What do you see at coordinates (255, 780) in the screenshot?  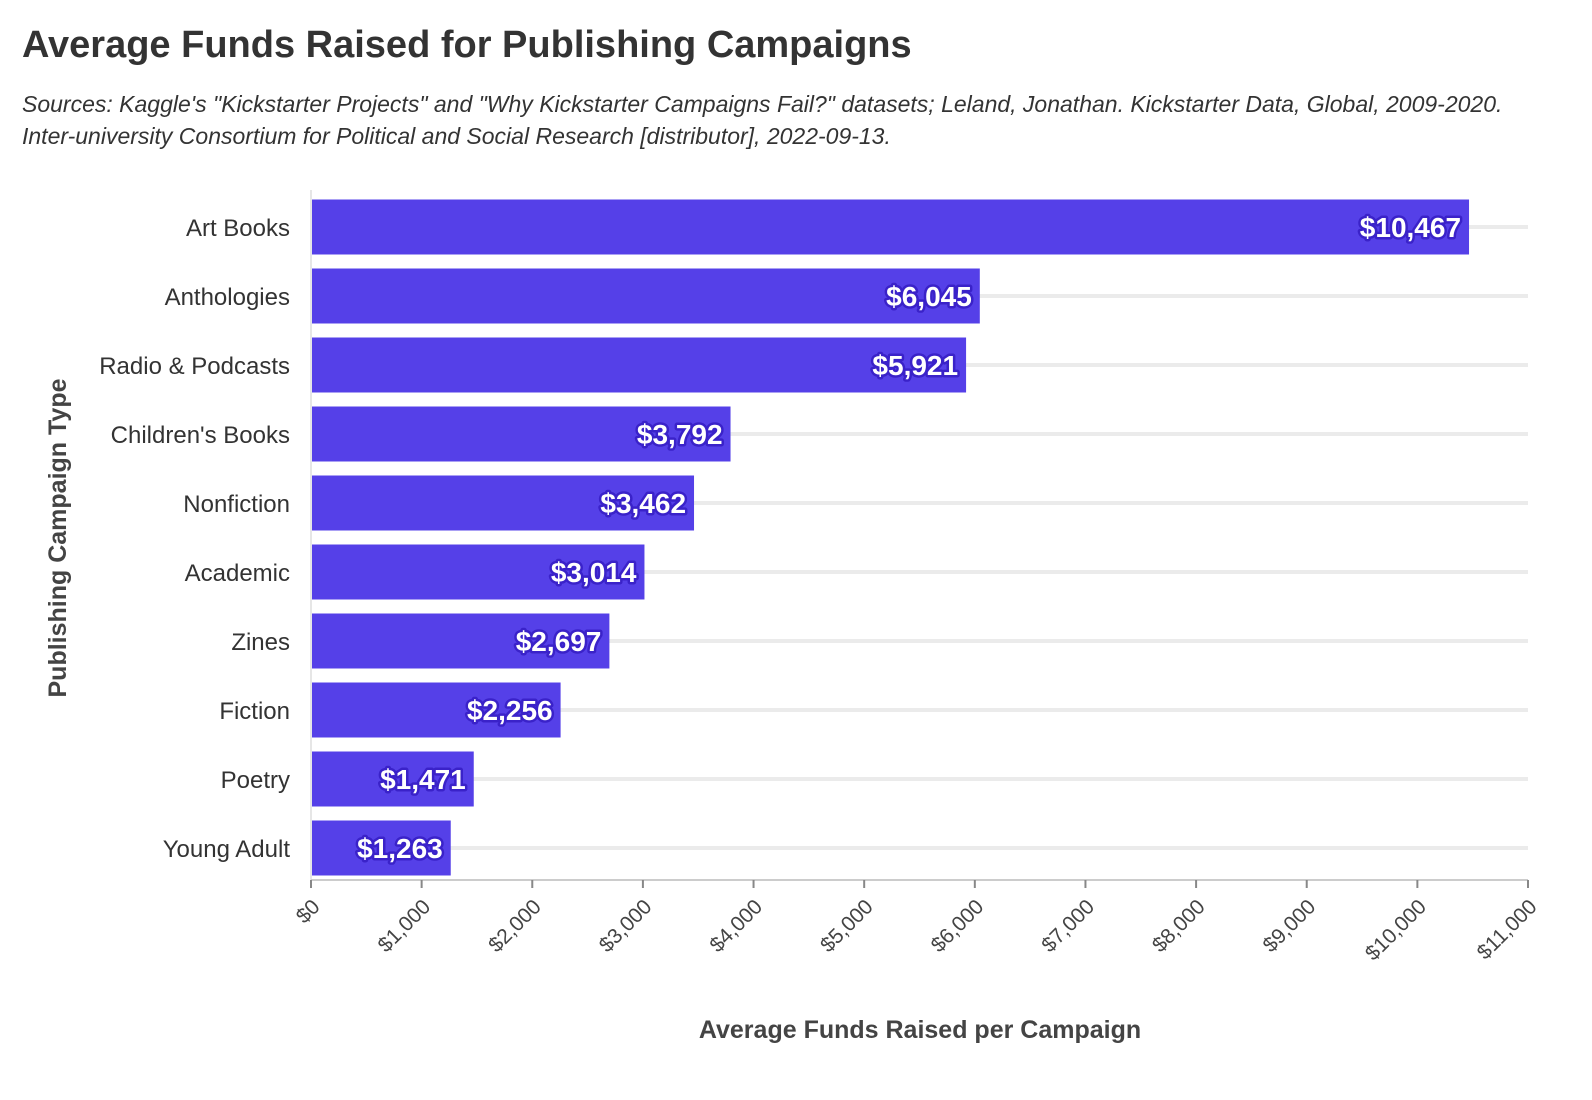 I see `category-label: Poetry` at bounding box center [255, 780].